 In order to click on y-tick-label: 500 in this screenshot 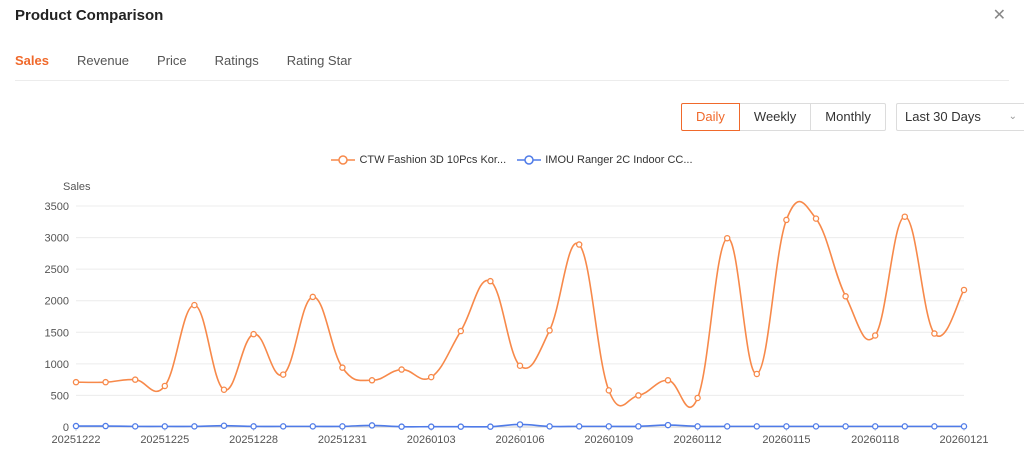, I will do `click(60, 396)`.